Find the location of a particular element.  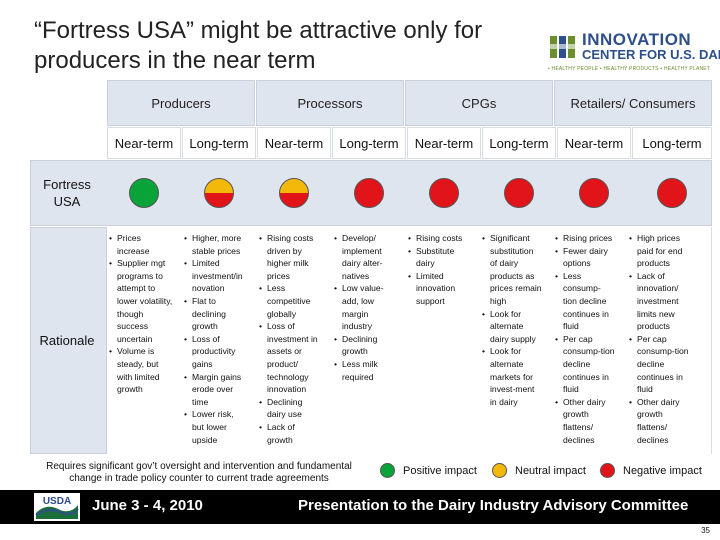

rationale-line: Less is located at coordinates (276, 288).